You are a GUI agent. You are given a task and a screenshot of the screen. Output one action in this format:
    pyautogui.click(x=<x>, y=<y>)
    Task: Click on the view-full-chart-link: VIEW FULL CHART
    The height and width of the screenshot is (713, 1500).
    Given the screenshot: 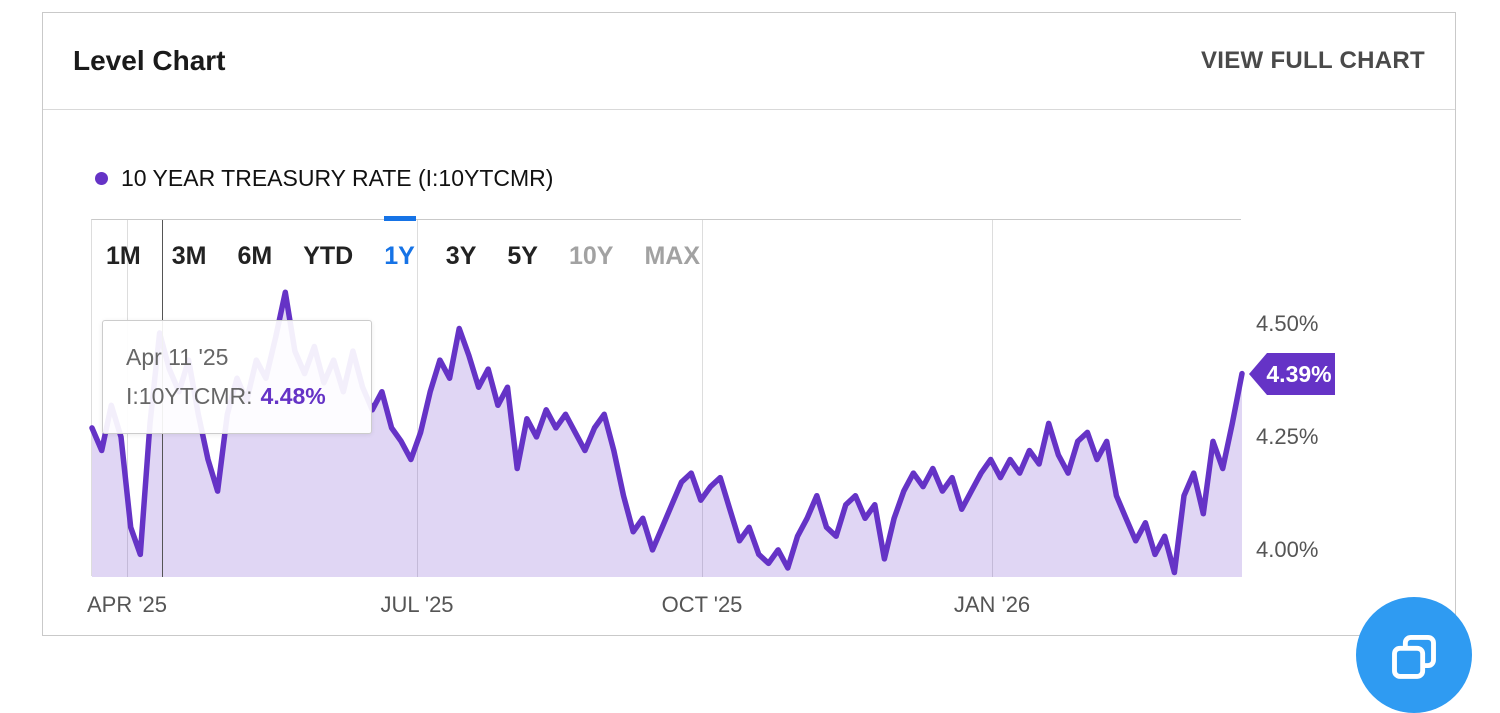 What is the action you would take?
    pyautogui.click(x=1312, y=60)
    